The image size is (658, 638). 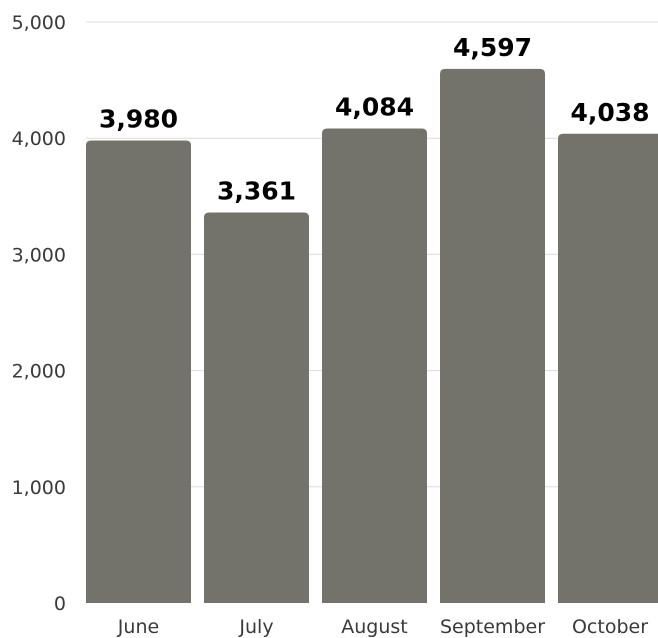 I want to click on x-category-label: June, so click(x=138, y=627).